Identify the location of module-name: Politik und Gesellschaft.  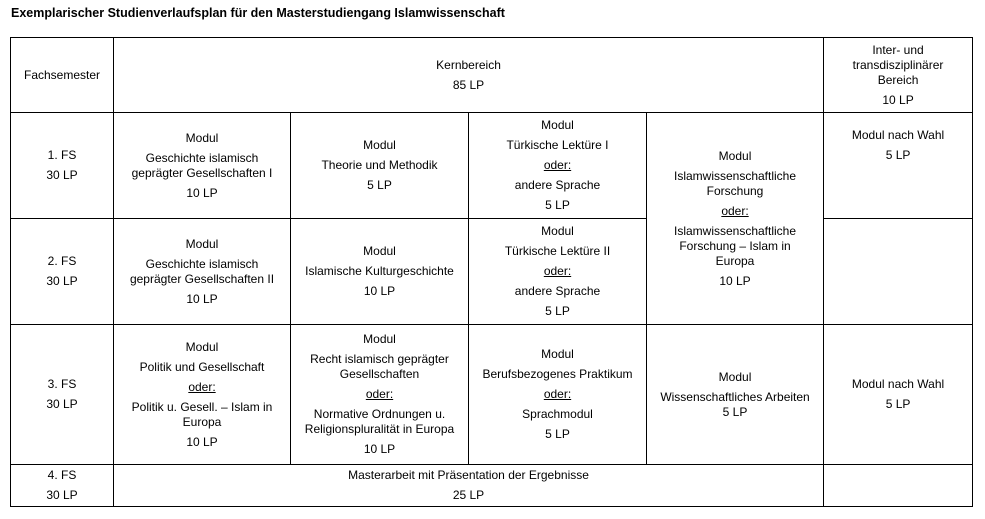
(202, 366).